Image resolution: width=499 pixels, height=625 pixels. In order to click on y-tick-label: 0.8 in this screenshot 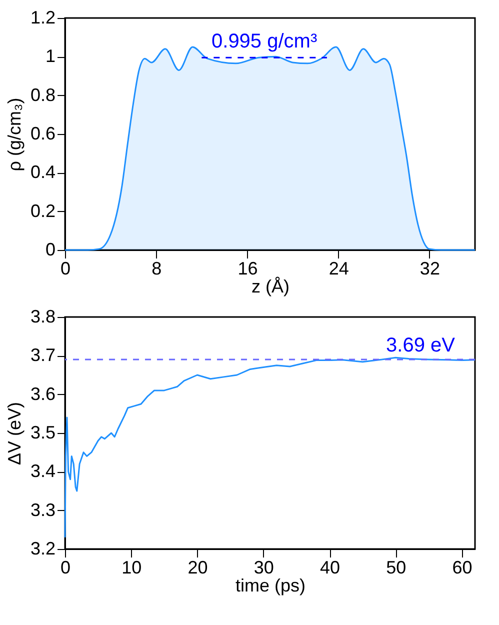, I will do `click(43, 94)`.